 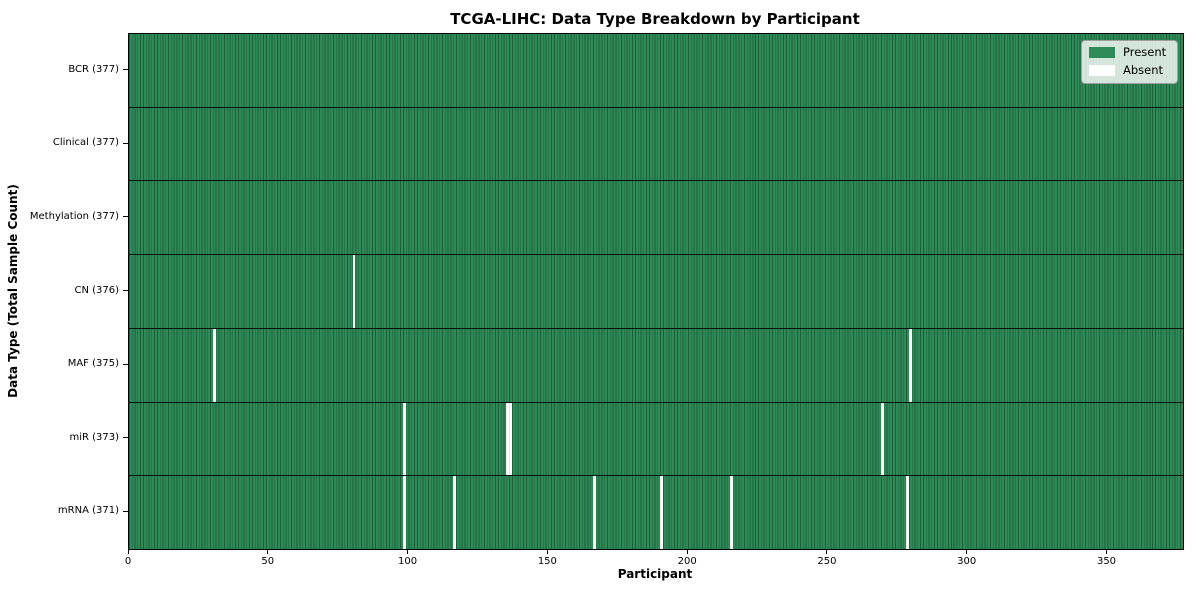 What do you see at coordinates (656, 512) in the screenshot?
I see `heatmap-row-mRNA` at bounding box center [656, 512].